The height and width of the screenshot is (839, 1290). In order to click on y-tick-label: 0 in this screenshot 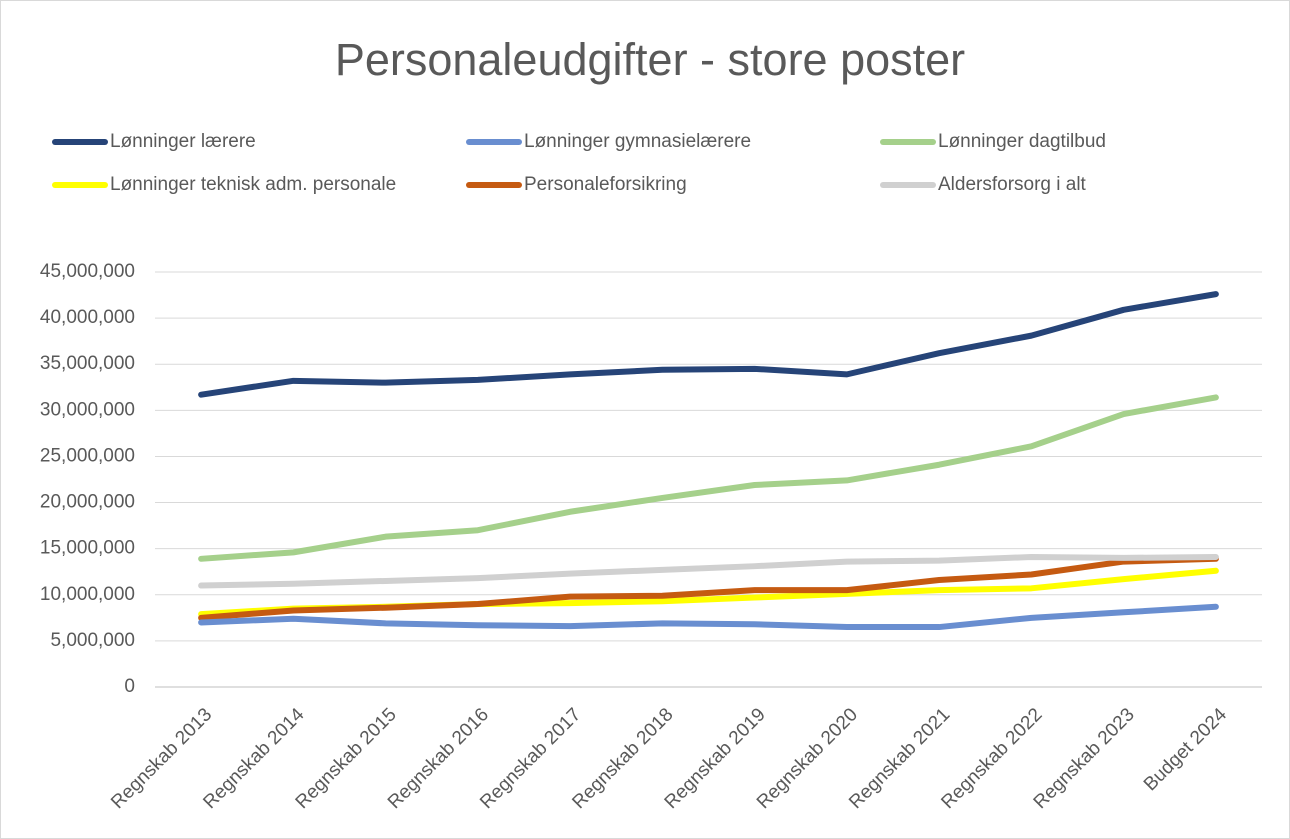, I will do `click(129, 686)`.